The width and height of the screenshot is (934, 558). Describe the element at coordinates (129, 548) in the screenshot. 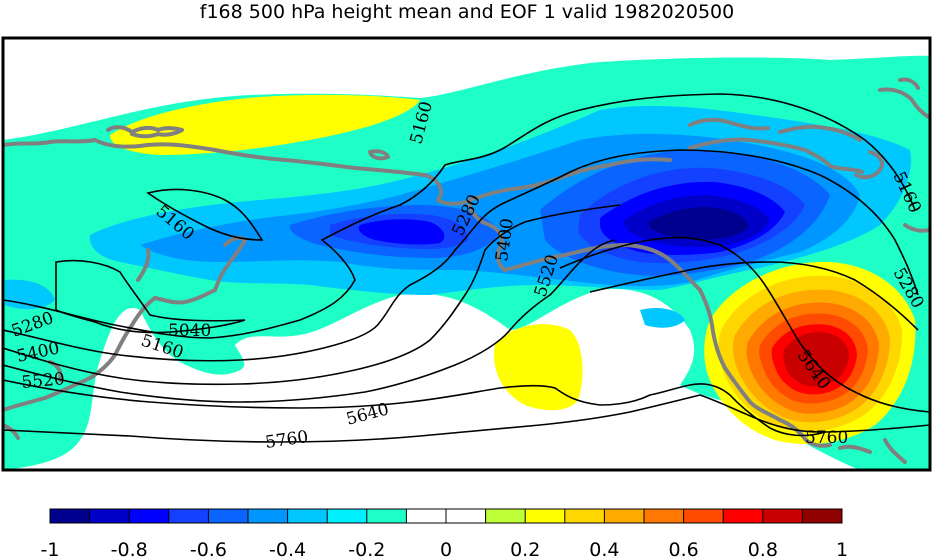

I see `colorbar-tick-label: -0.8` at that location.